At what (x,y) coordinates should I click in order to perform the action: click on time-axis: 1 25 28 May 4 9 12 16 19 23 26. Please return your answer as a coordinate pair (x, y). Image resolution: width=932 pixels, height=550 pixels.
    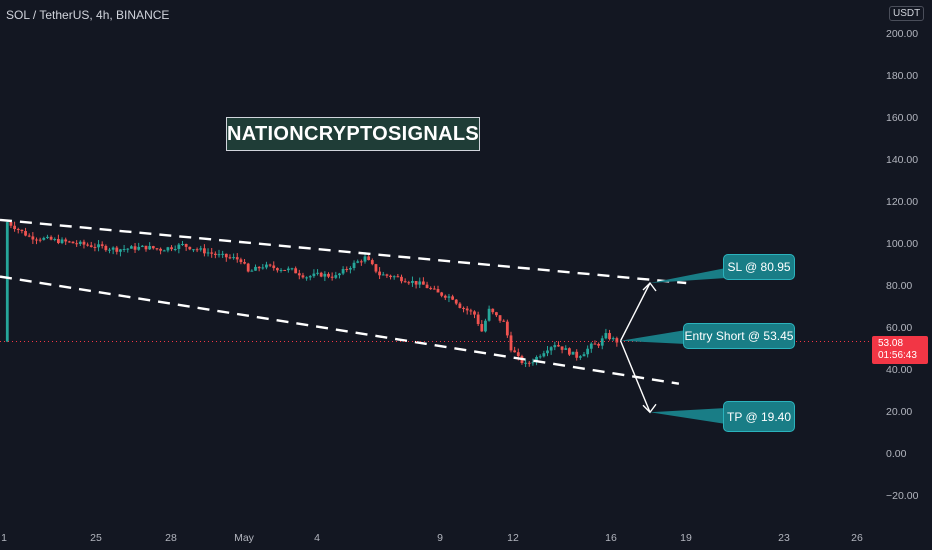
    Looking at the image, I should click on (432, 538).